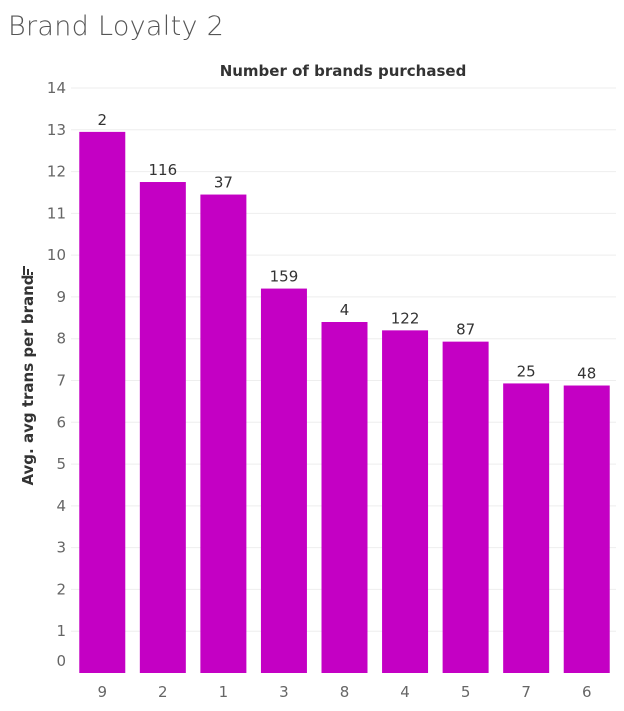 The width and height of the screenshot is (624, 711). I want to click on x-tick-label: 1, so click(224, 692).